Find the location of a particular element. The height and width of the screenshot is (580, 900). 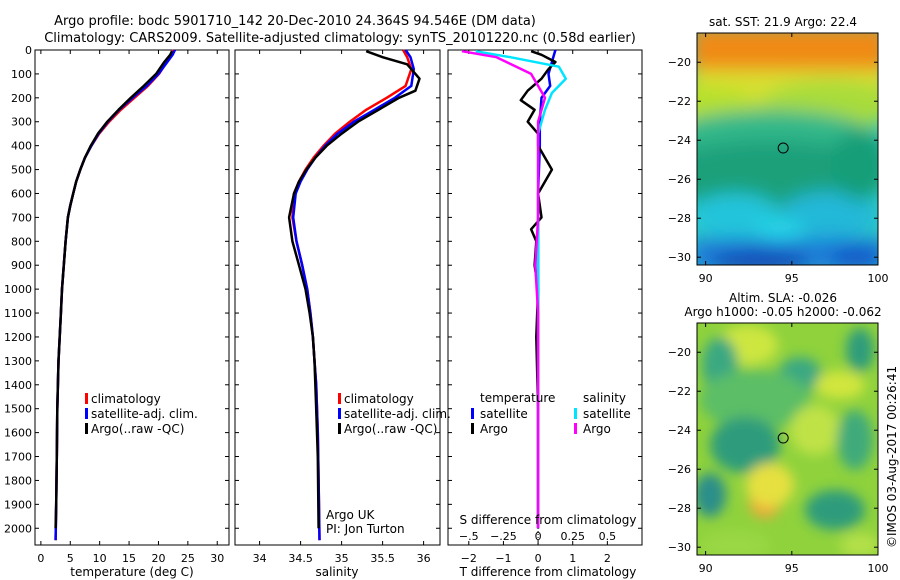

x-tick-label: 5 is located at coordinates (70, 558).